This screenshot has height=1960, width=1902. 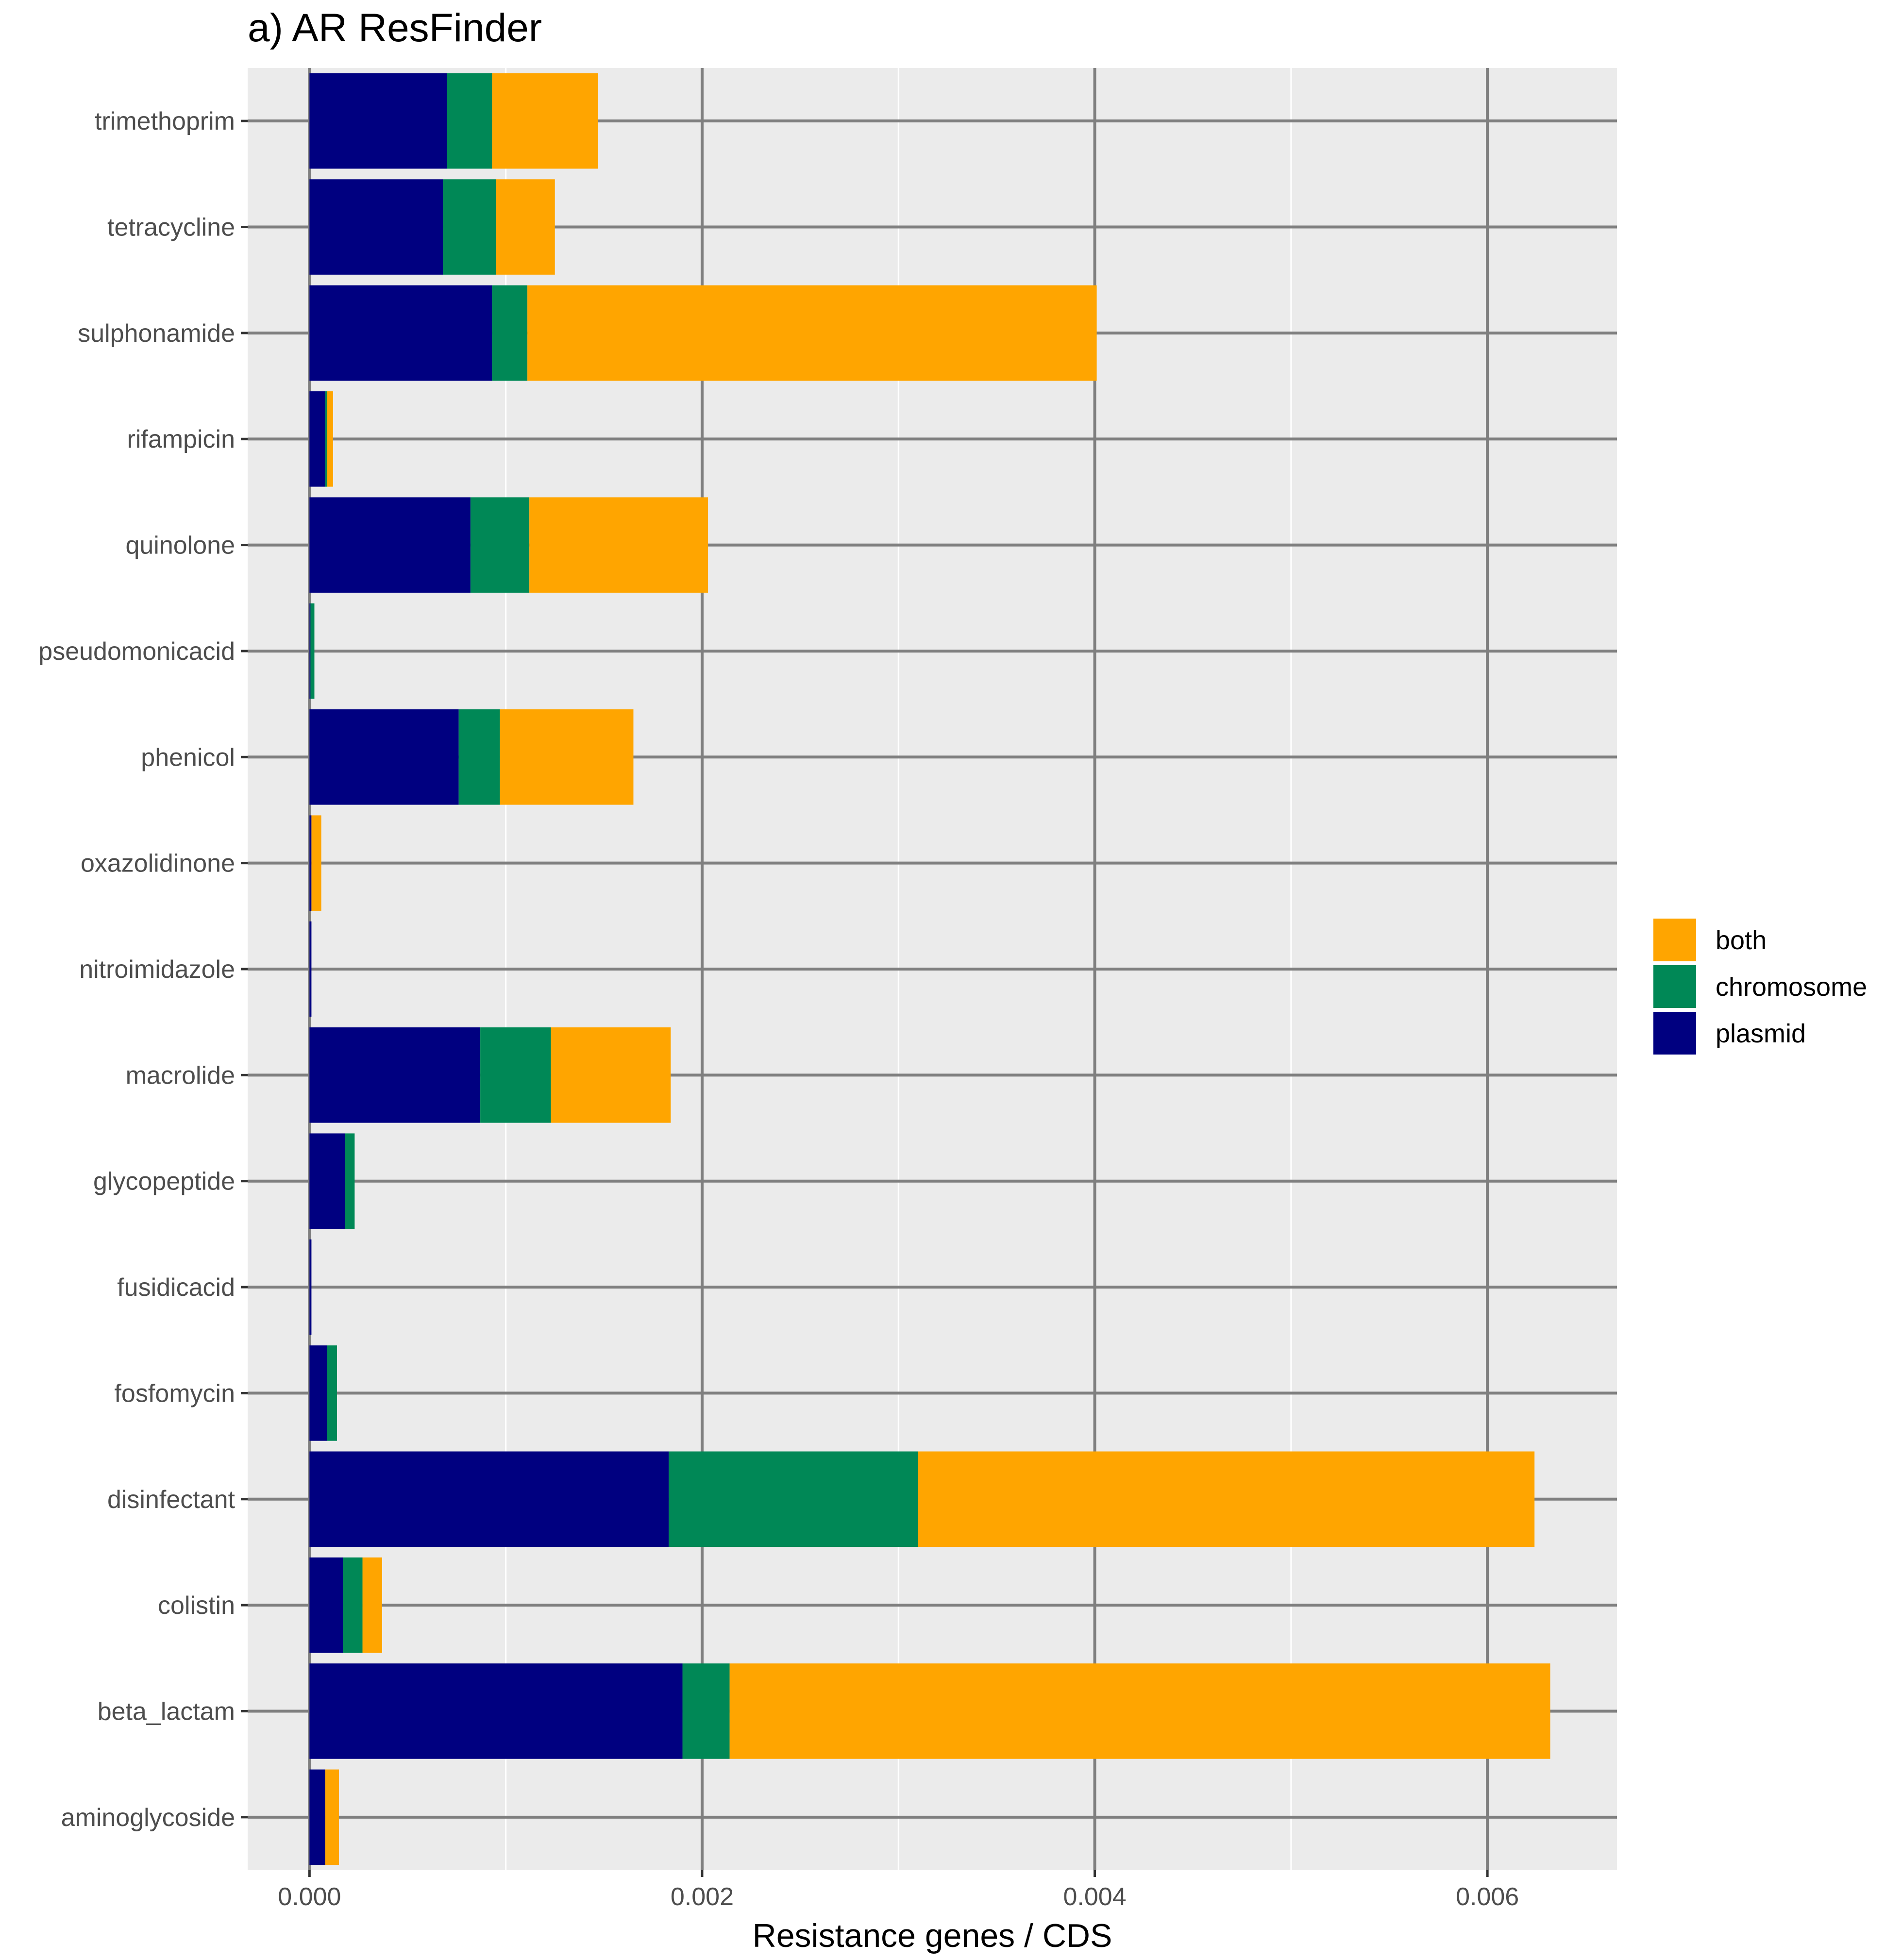 I want to click on legend-label-plasmid: plasmid, so click(x=1761, y=1033).